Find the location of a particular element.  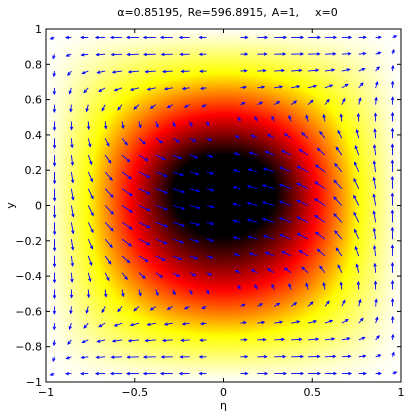

chart-title-part: x=0 is located at coordinates (326, 12).